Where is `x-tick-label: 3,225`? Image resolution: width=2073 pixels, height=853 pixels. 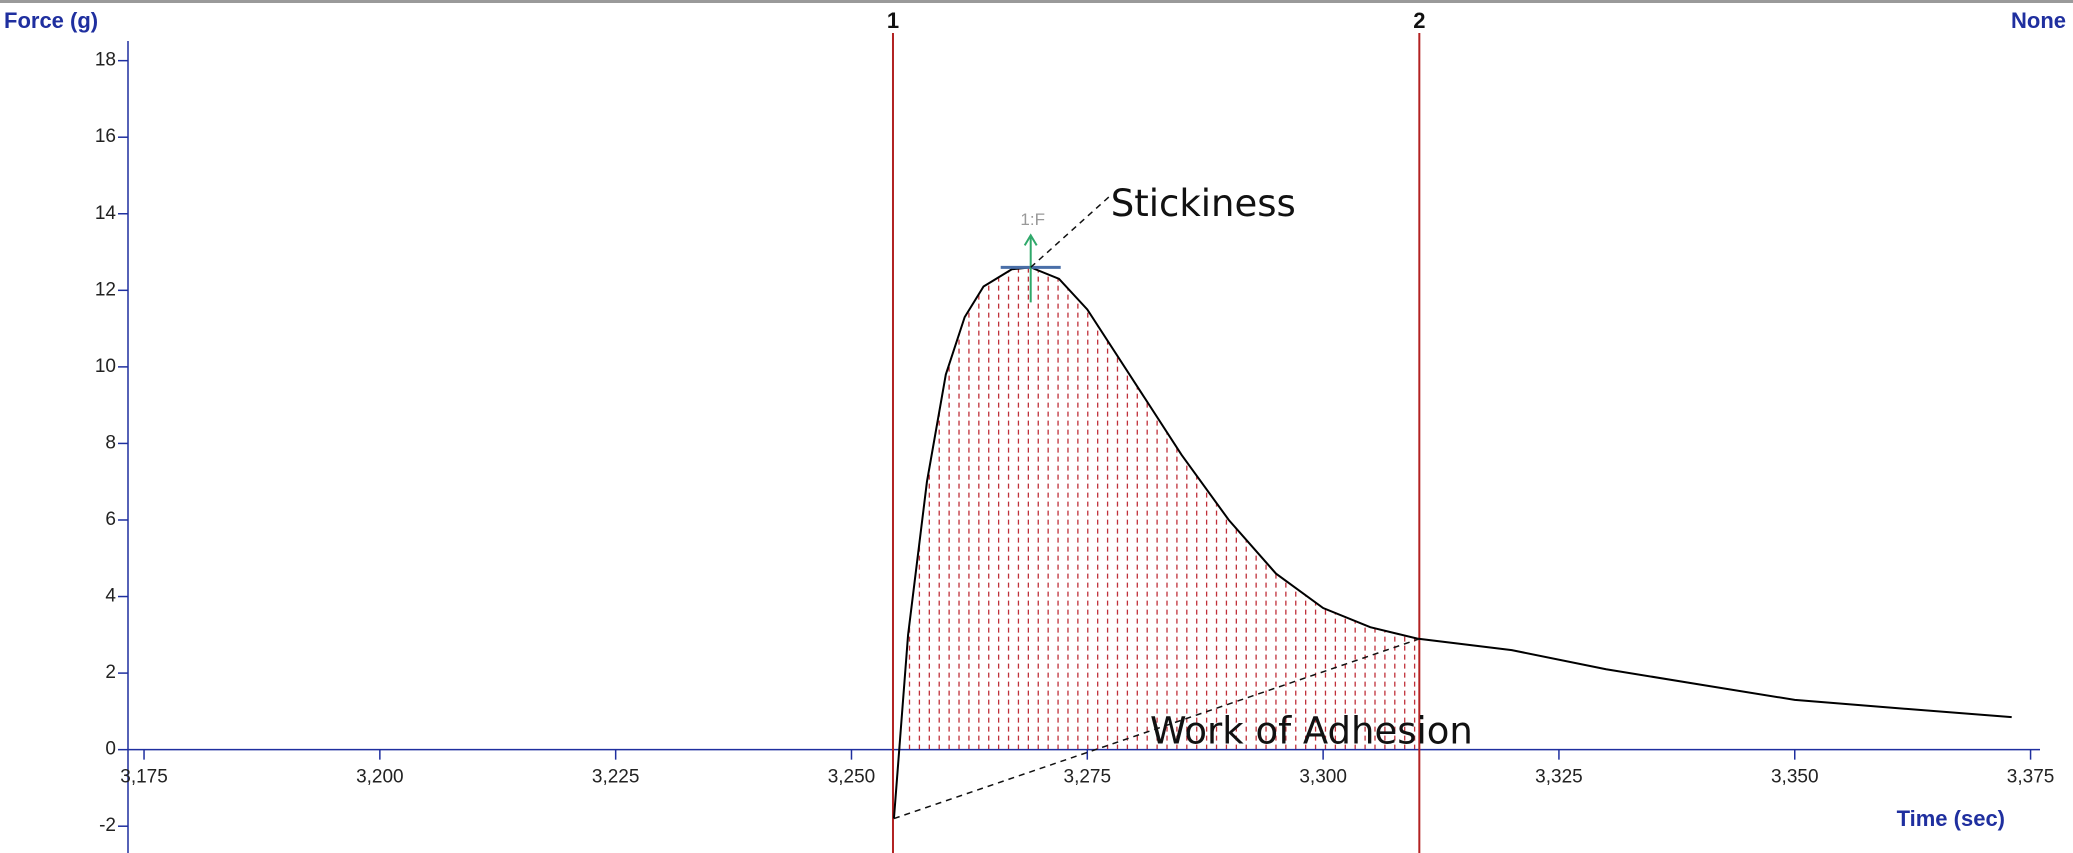 x-tick-label: 3,225 is located at coordinates (616, 777).